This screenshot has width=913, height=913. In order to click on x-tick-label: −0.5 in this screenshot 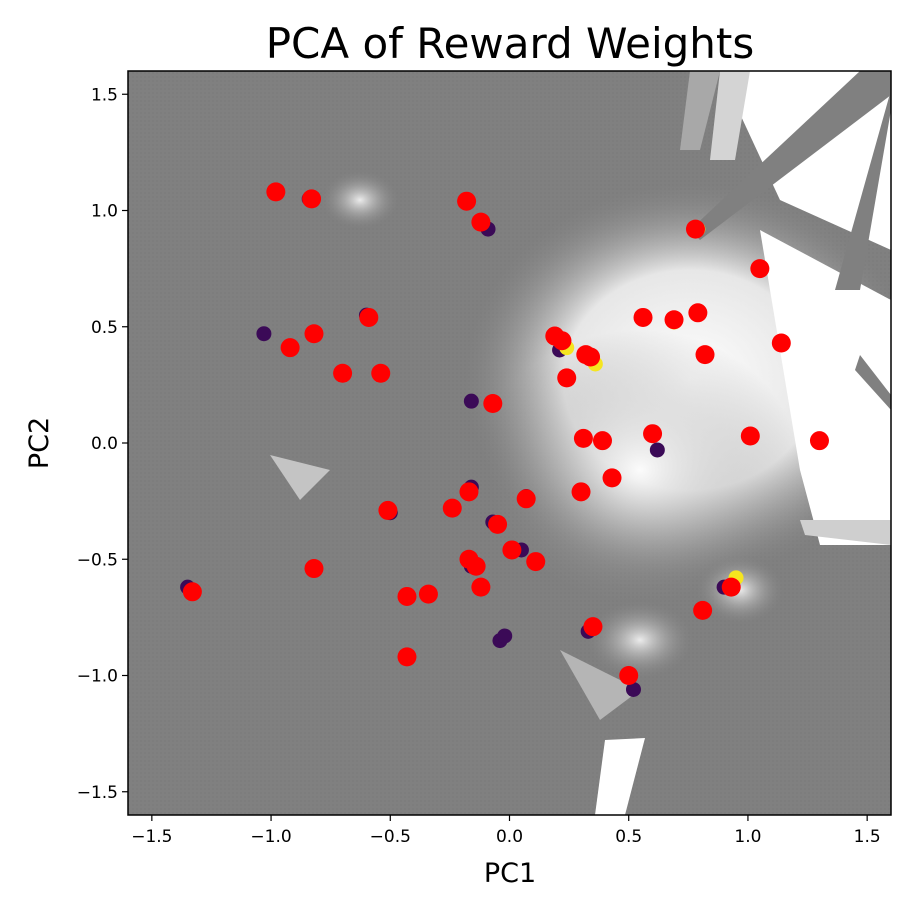, I will do `click(390, 837)`.